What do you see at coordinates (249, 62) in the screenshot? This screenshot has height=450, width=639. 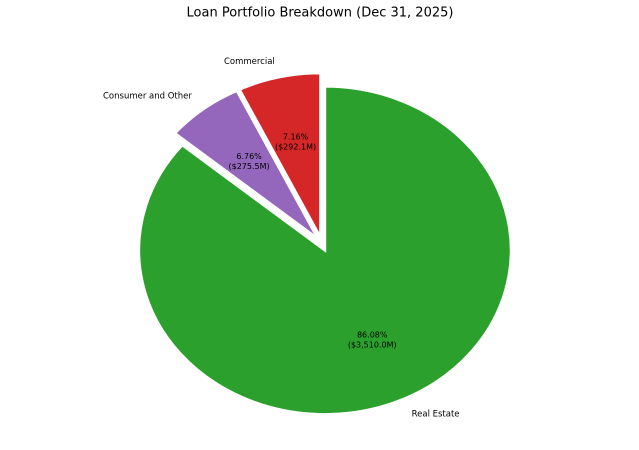 I see `slice-label: Commercial` at bounding box center [249, 62].